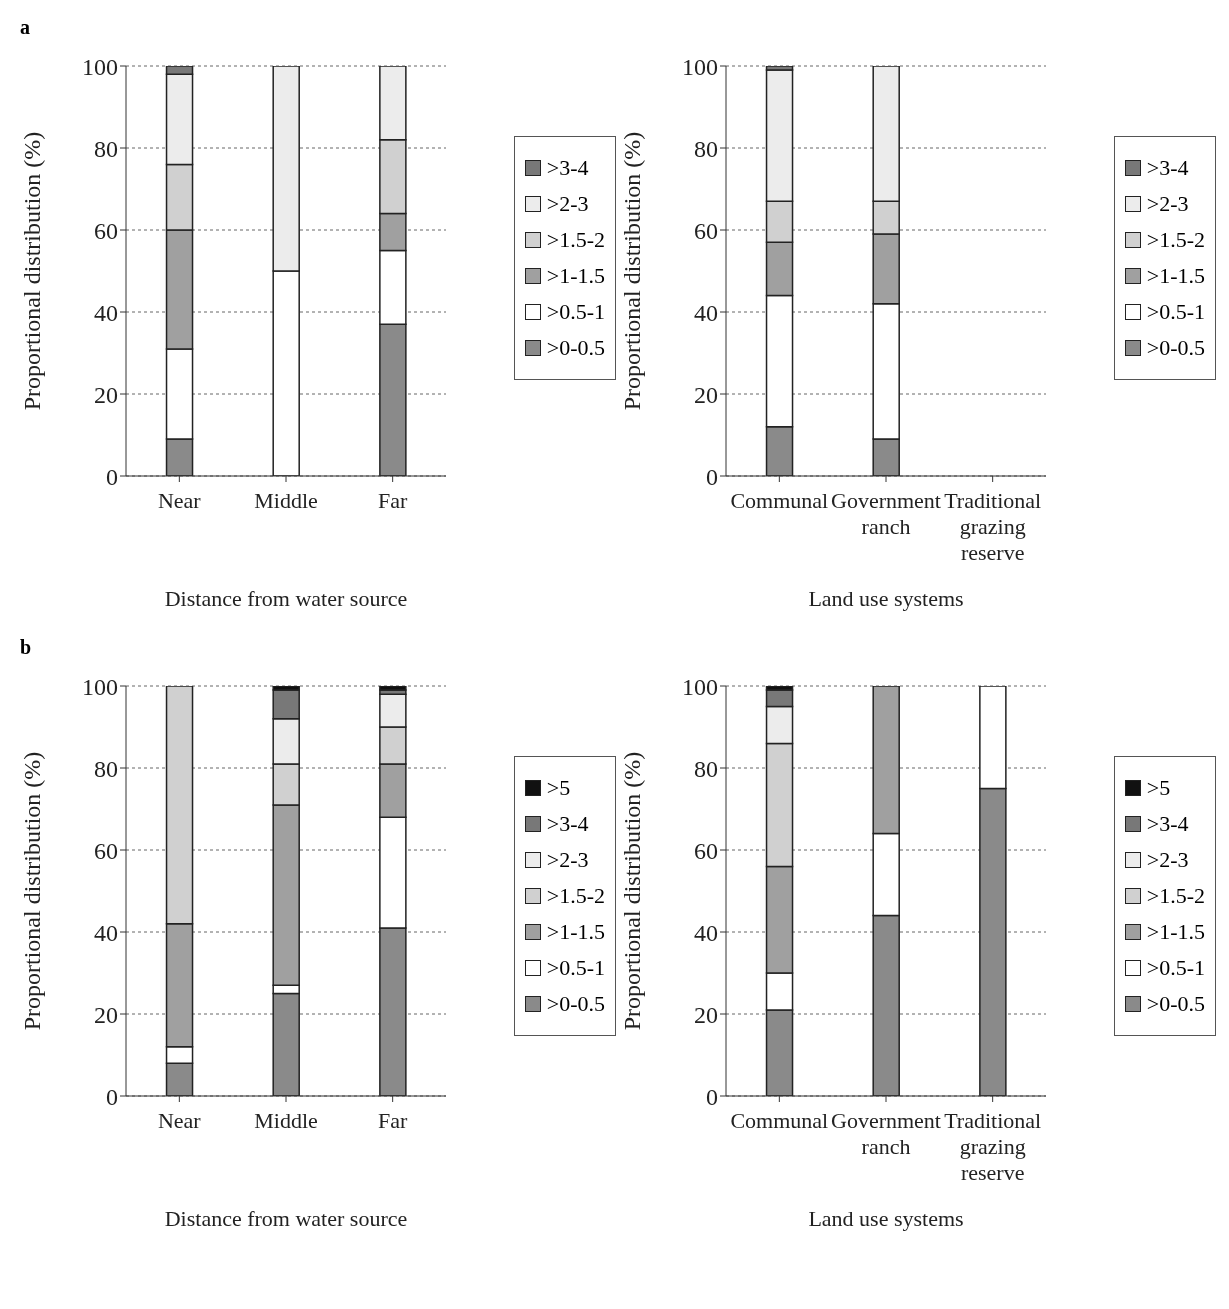 The image size is (1229, 1309). I want to click on bar, so click(393, 688).